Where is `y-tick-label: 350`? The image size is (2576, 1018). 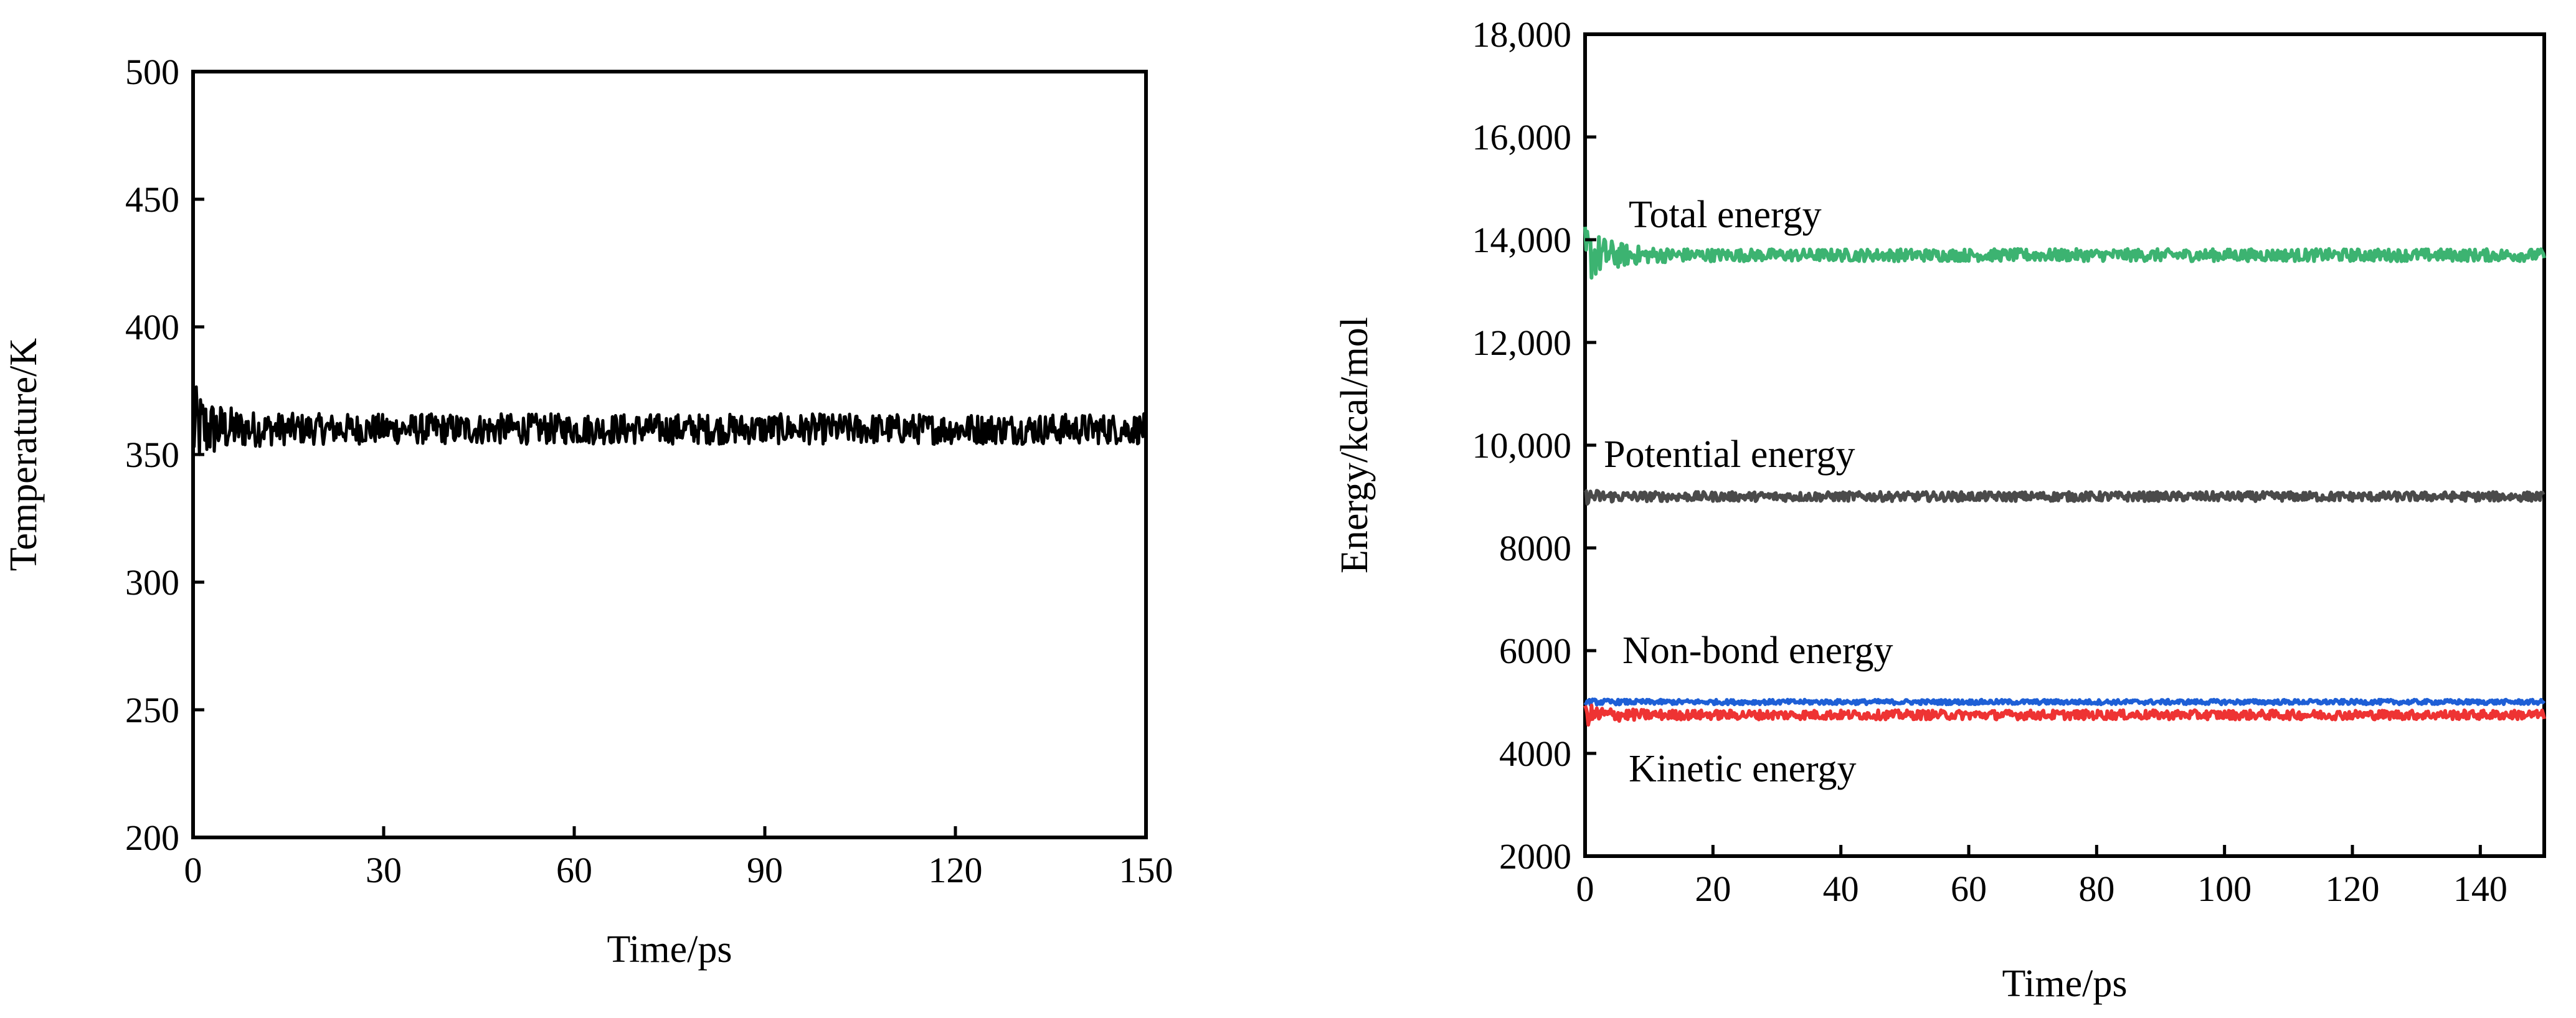 y-tick-label: 350 is located at coordinates (152, 455).